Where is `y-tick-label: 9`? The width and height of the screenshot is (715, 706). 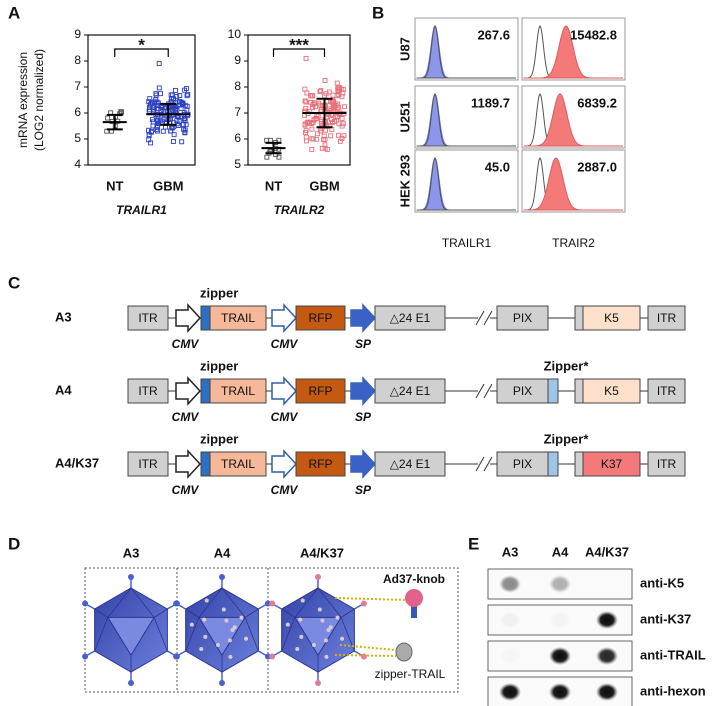 y-tick-label: 9 is located at coordinates (77, 34).